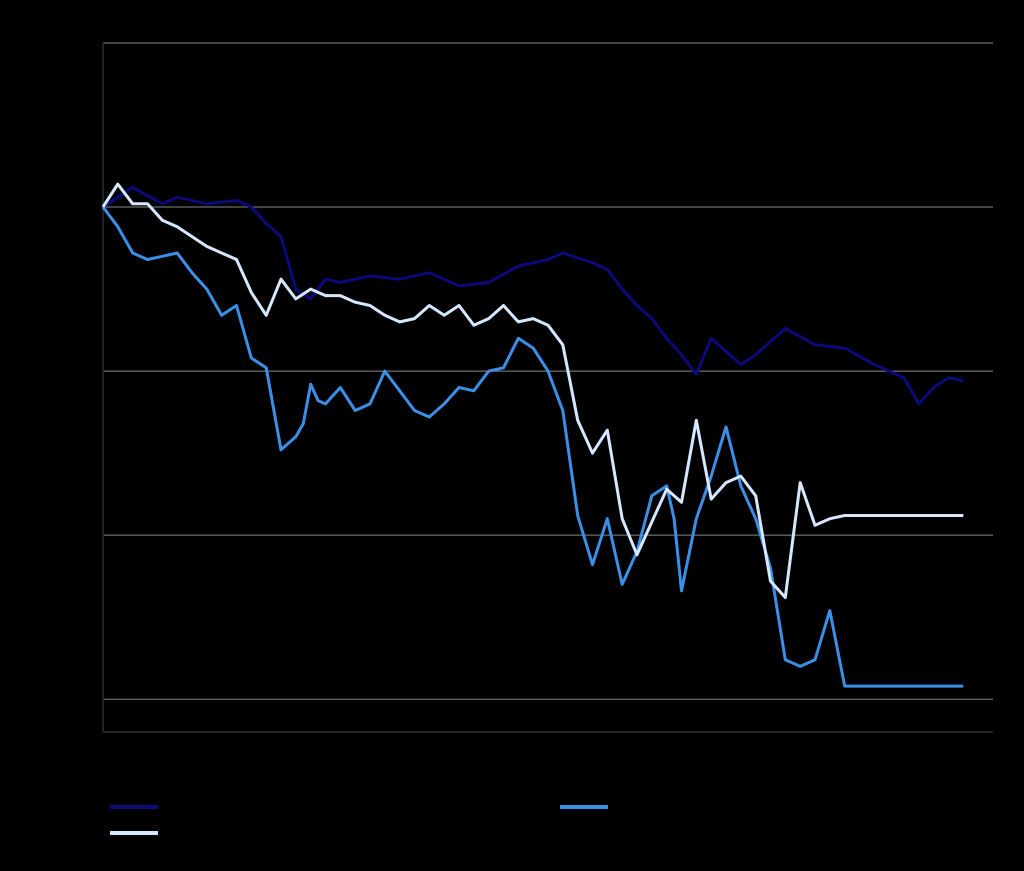 Image resolution: width=1024 pixels, height=871 pixels. I want to click on y-axis-label: %, so click(98, 24).